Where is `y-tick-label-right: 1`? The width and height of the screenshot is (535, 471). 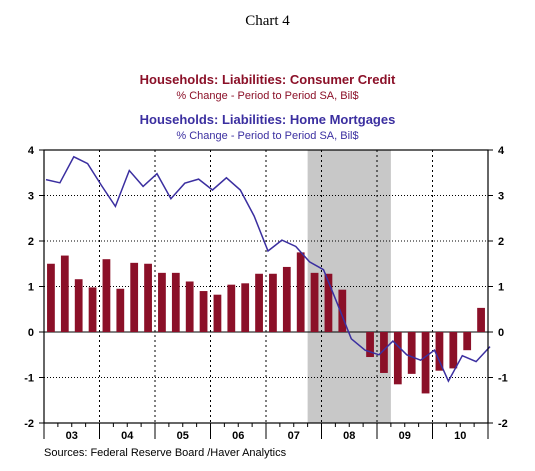
y-tick-label-right: 1 is located at coordinates (501, 288).